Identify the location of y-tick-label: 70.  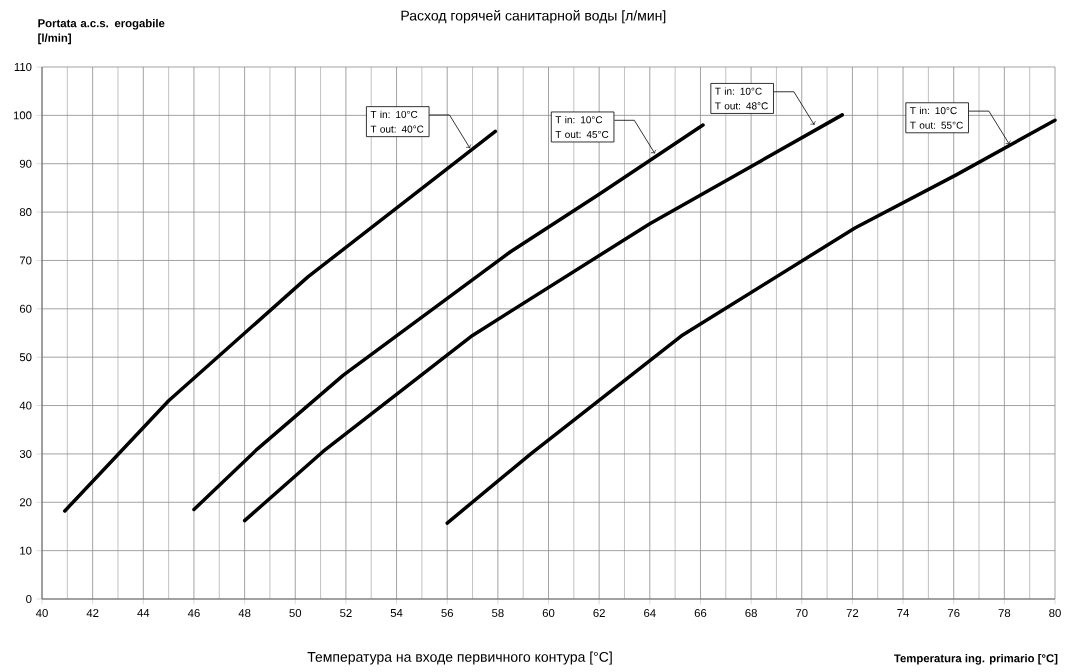
(25, 260).